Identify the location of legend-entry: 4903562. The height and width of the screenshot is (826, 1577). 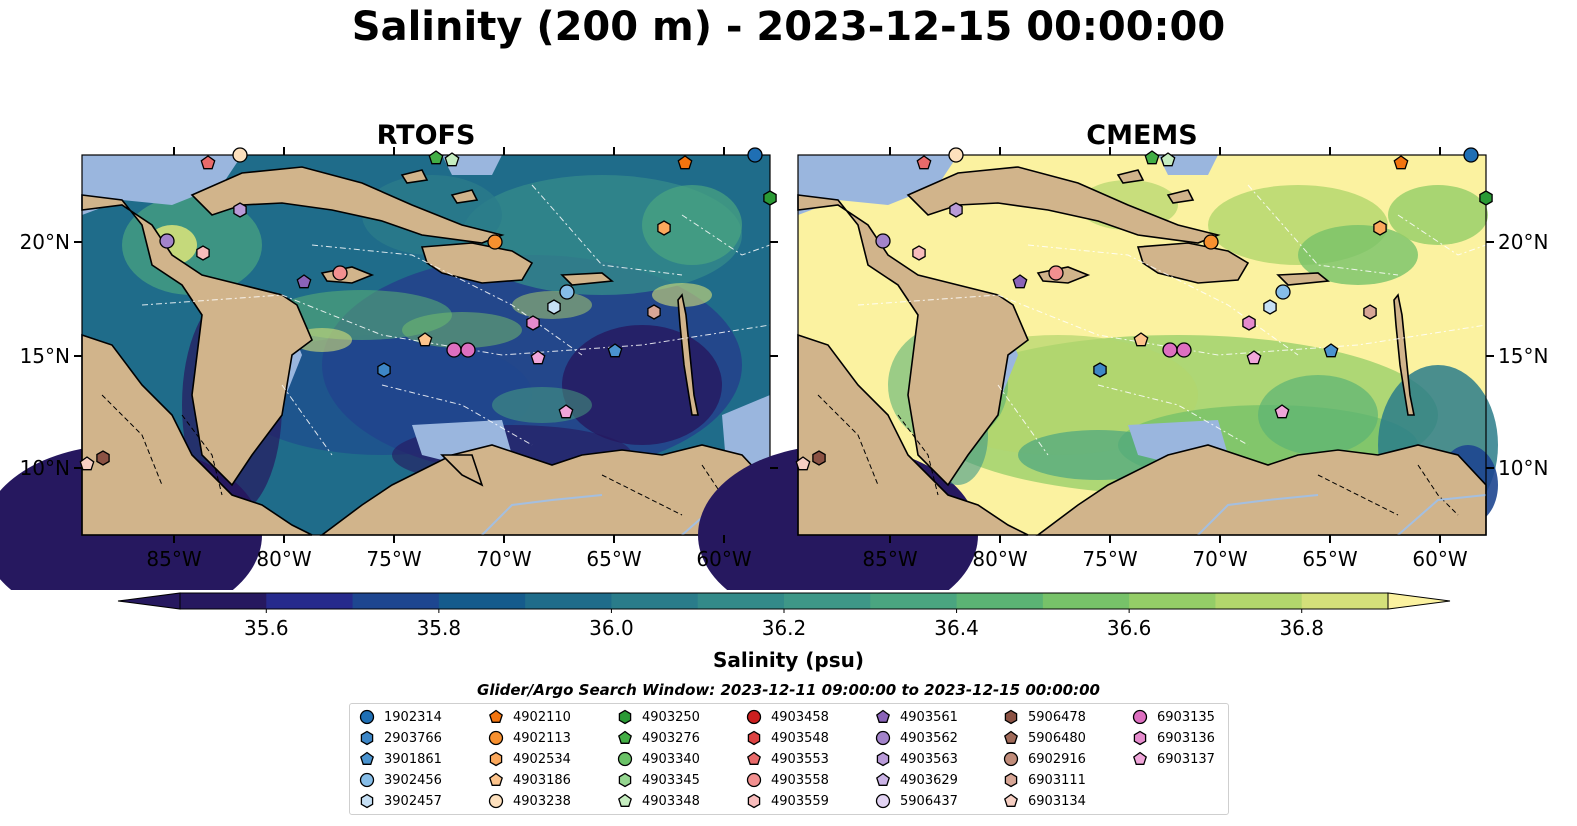
(916, 738).